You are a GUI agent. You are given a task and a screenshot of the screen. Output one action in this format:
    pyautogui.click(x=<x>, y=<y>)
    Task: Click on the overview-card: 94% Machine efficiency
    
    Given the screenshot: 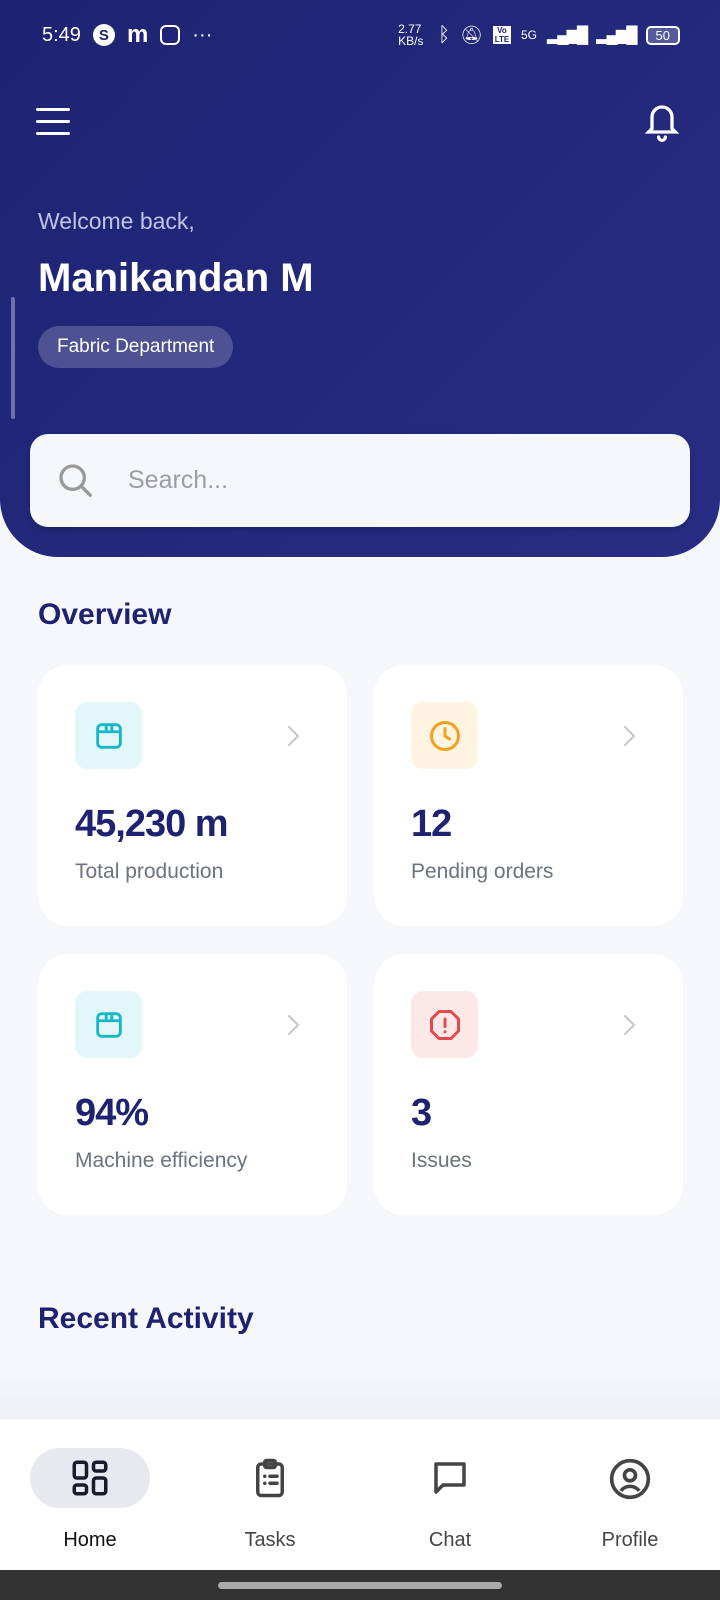 What is the action you would take?
    pyautogui.click(x=192, y=1084)
    